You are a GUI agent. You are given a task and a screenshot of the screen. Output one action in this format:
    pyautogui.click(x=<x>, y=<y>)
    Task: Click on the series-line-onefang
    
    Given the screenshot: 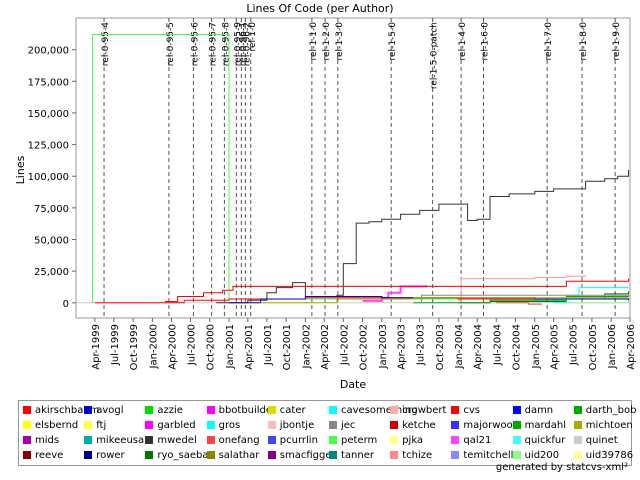 What is the action you would take?
    pyautogui.click(x=519, y=303)
    